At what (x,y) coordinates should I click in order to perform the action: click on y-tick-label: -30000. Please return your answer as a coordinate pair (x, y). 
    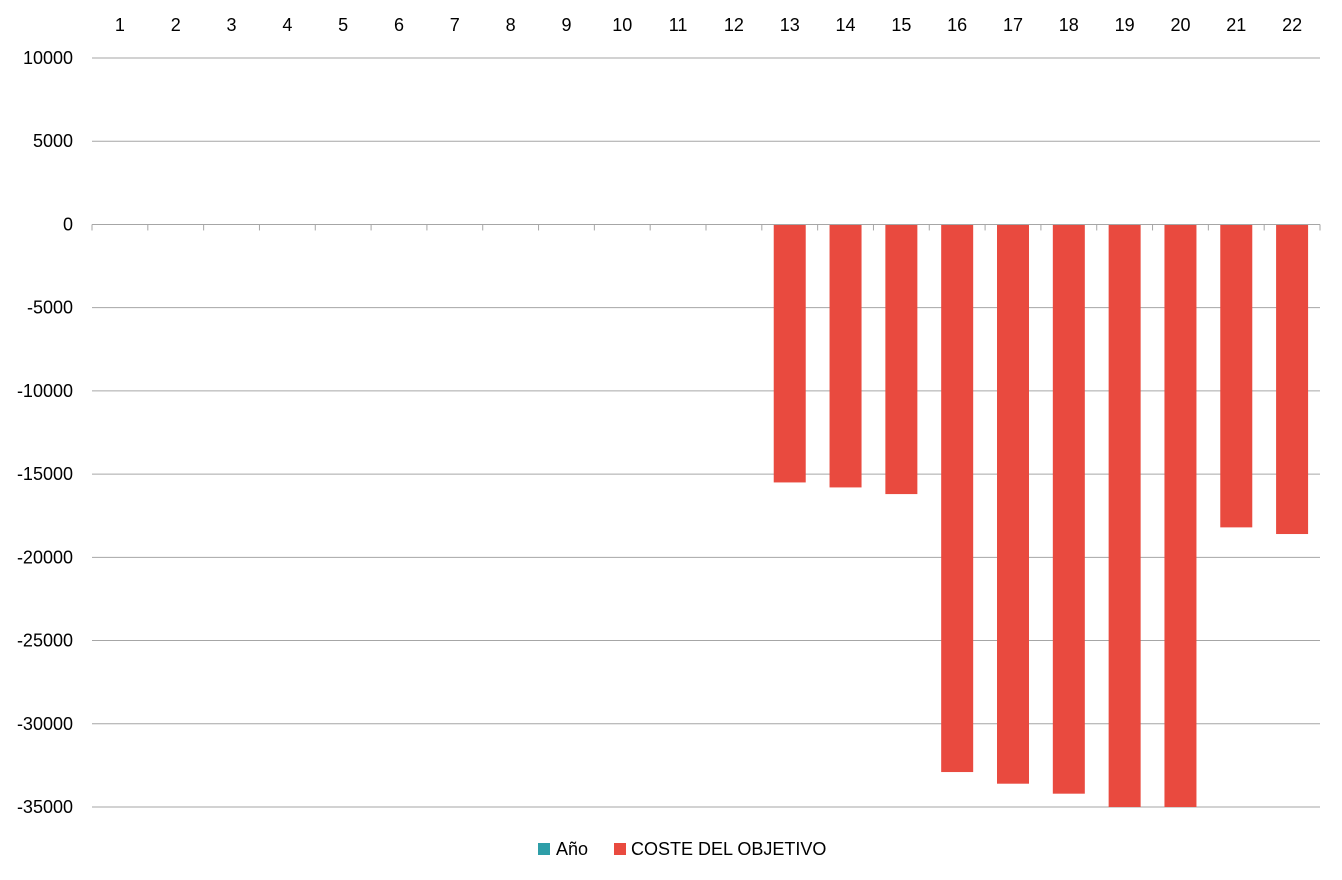
    Looking at the image, I should click on (45, 724).